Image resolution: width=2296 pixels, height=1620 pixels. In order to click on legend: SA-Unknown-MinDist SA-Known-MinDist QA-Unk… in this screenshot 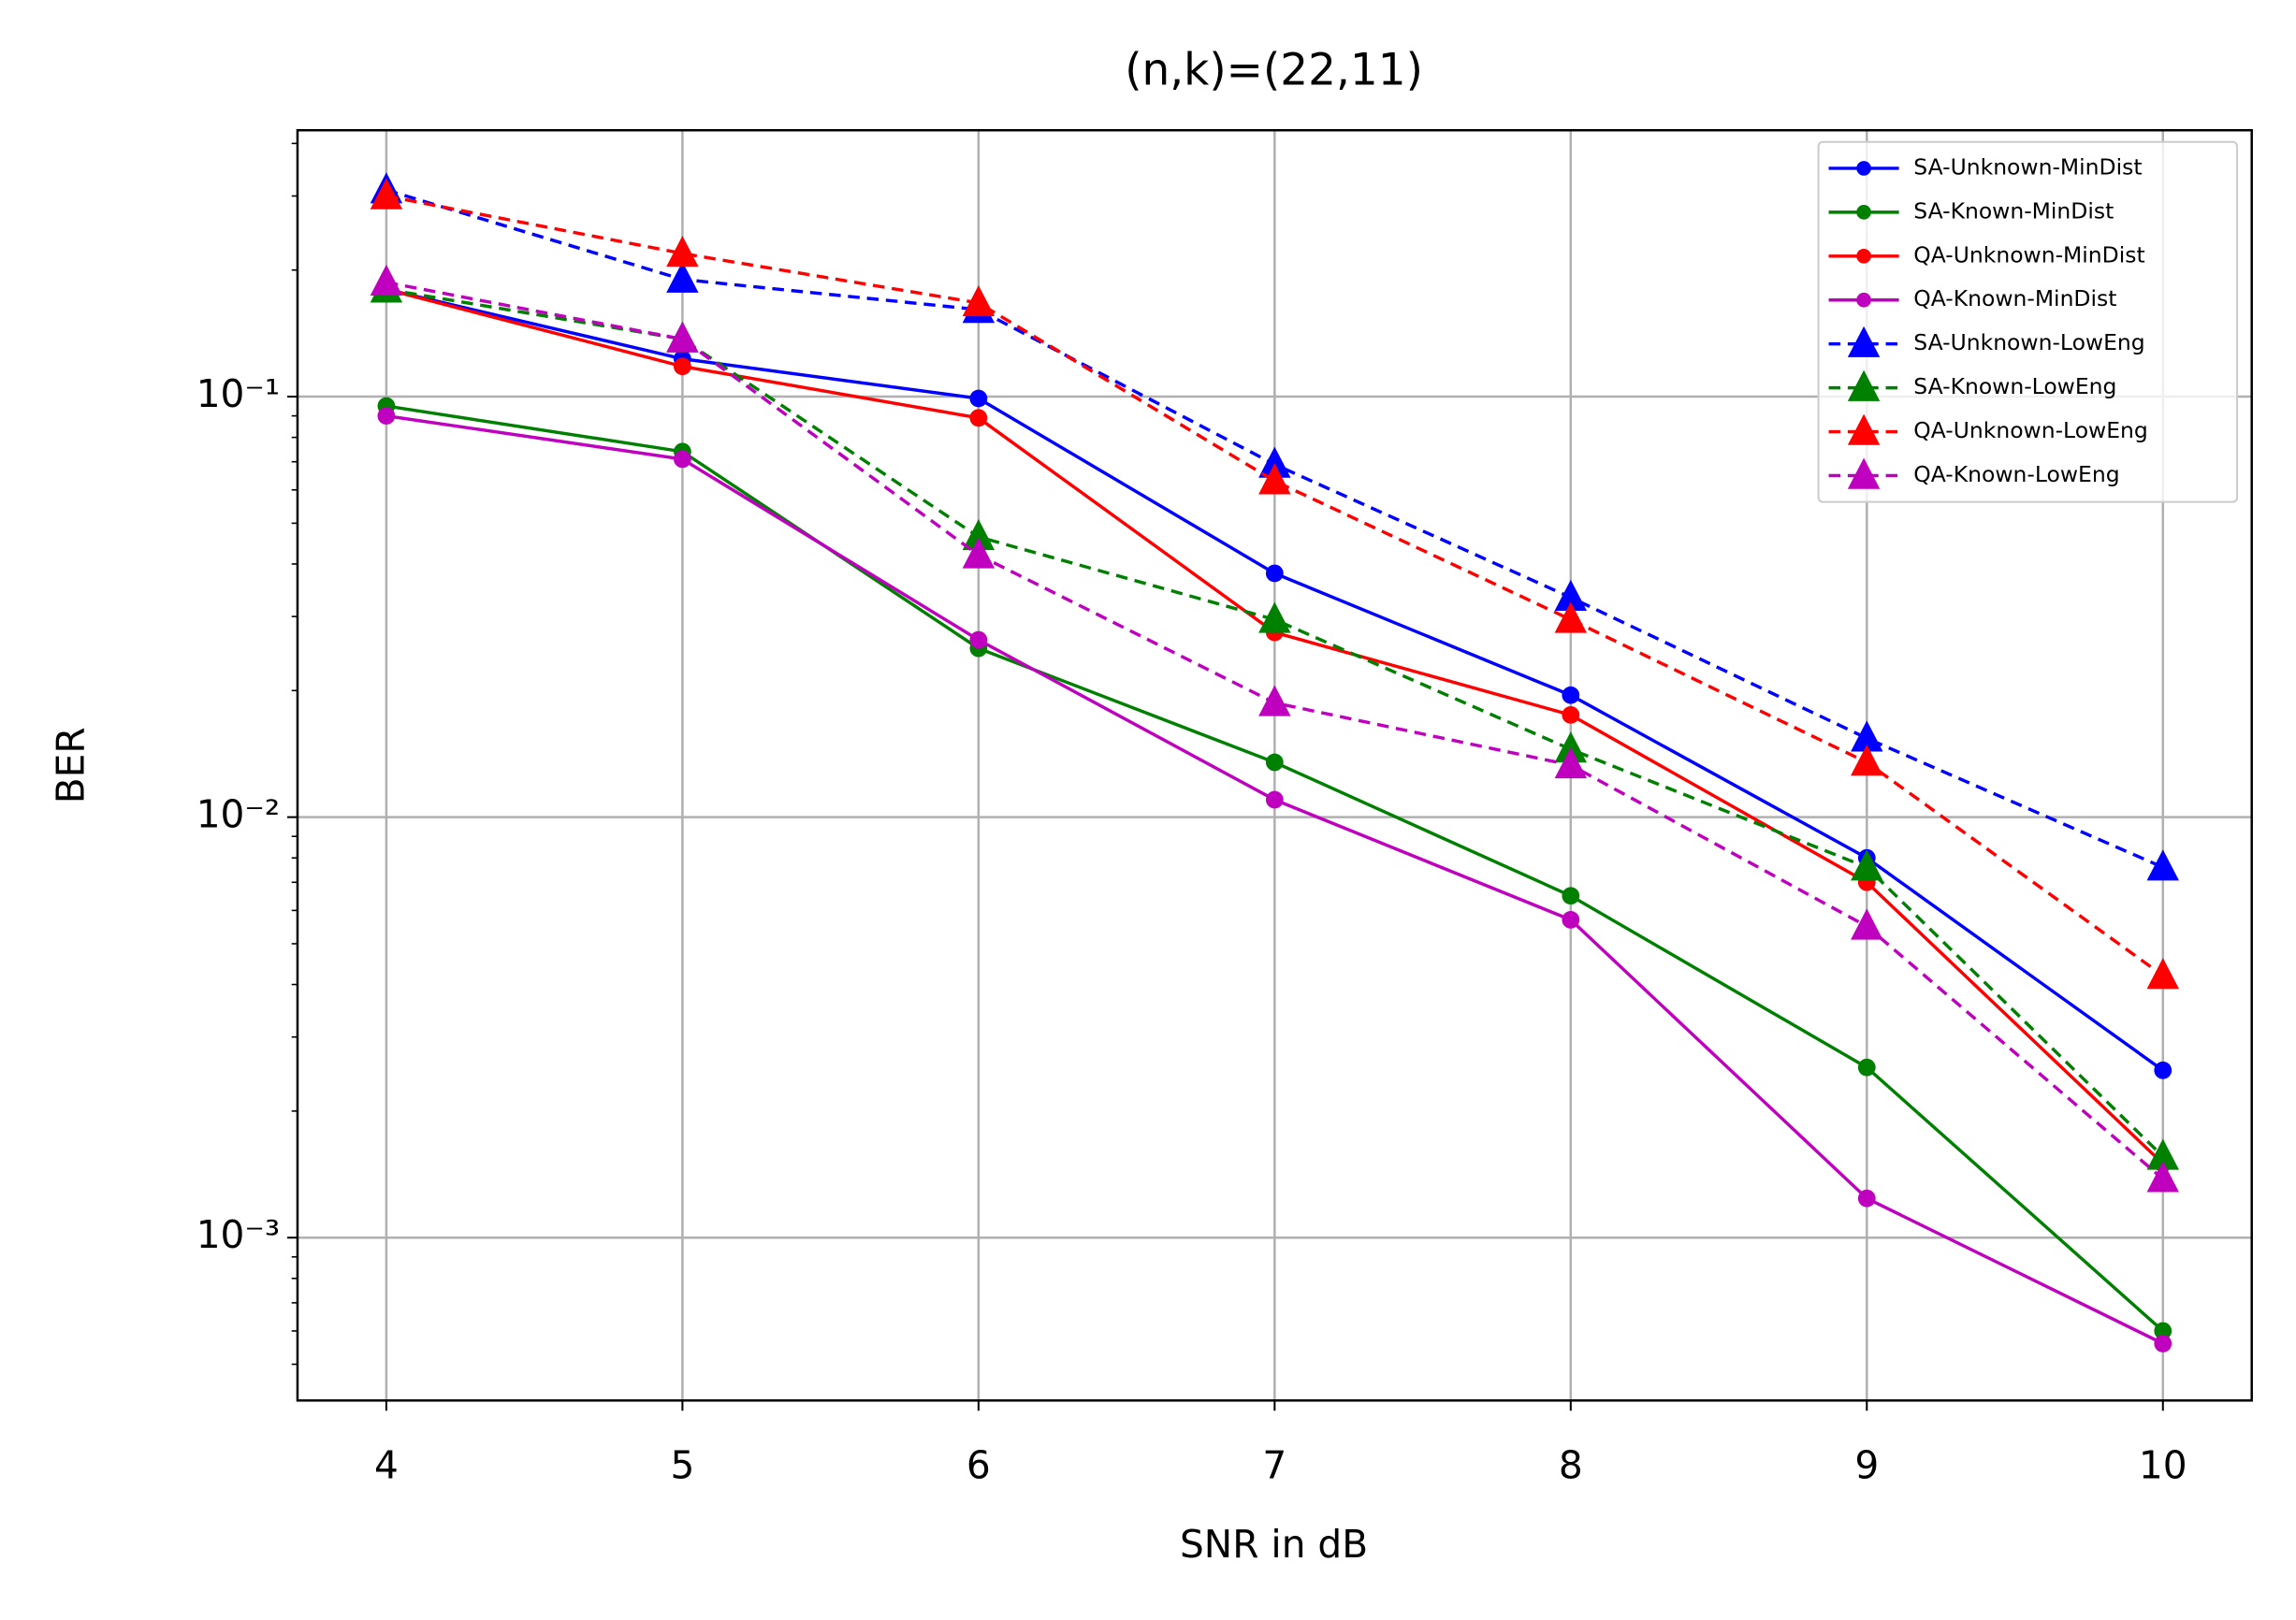, I will do `click(2028, 321)`.